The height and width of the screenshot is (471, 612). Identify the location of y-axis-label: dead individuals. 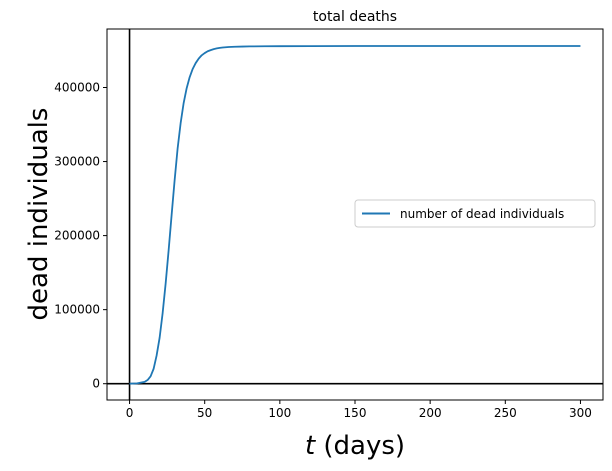
(39, 214).